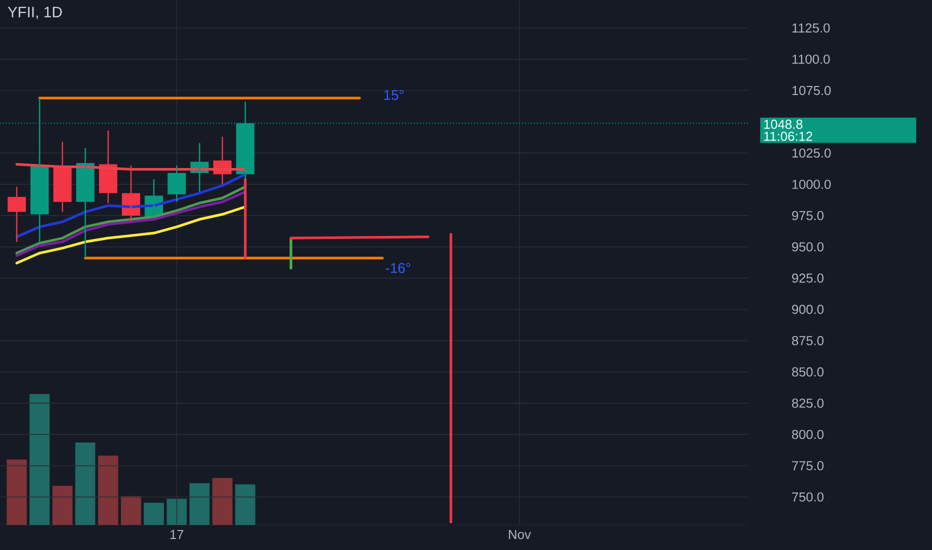 This screenshot has height=550, width=932. Describe the element at coordinates (788, 136) in the screenshot. I see `text: 11:06:12` at that location.